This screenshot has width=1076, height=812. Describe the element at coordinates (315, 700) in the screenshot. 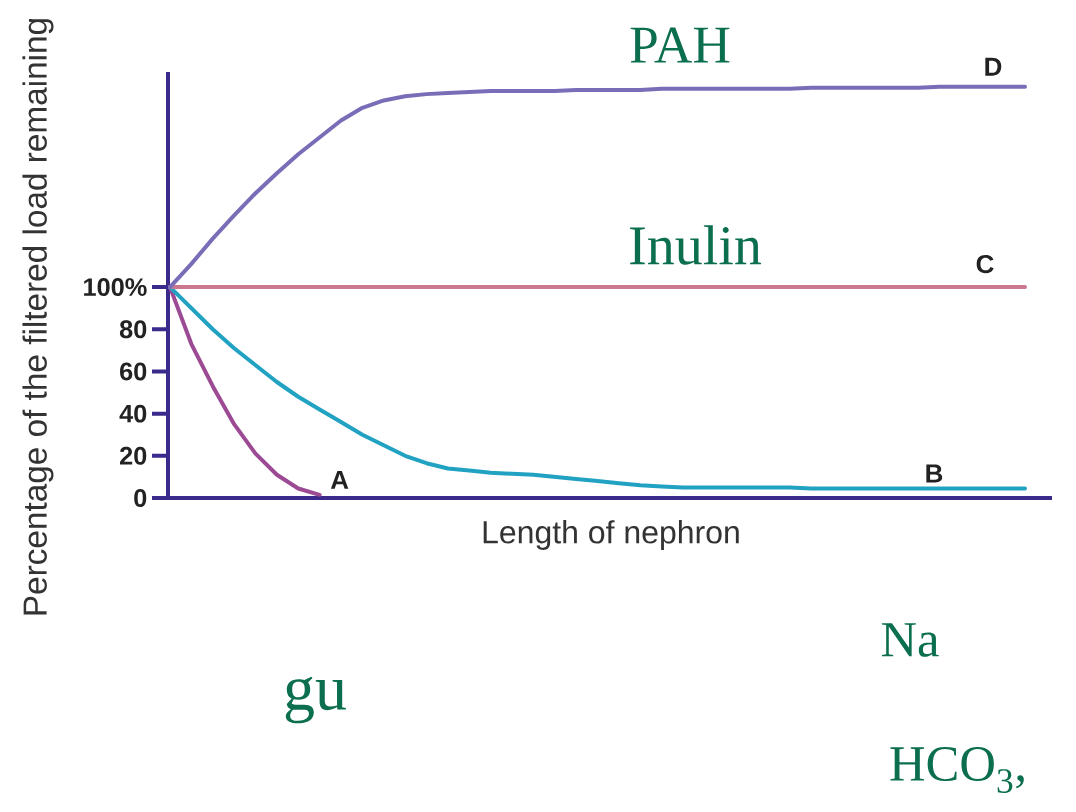

I see `text: gu` at that location.